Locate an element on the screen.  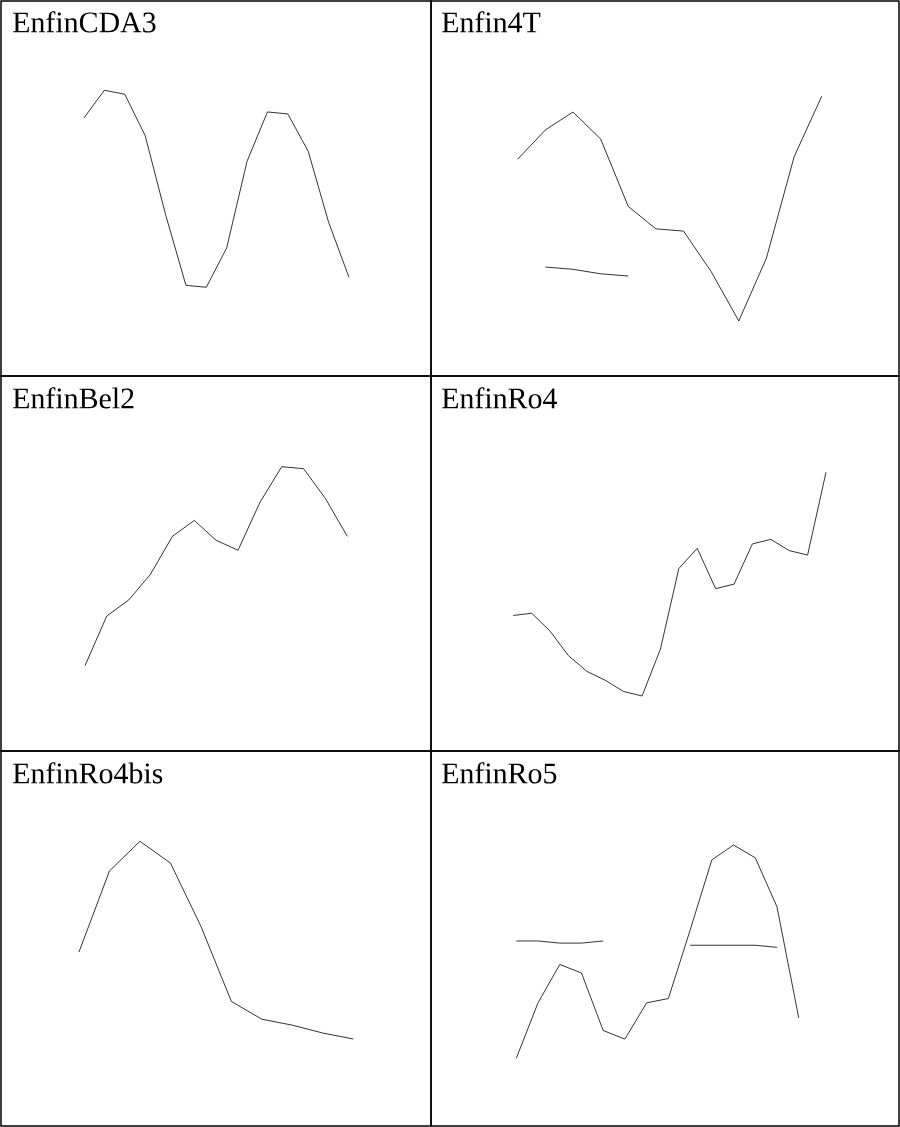
chart-title: Enfin4T is located at coordinates (491, 22).